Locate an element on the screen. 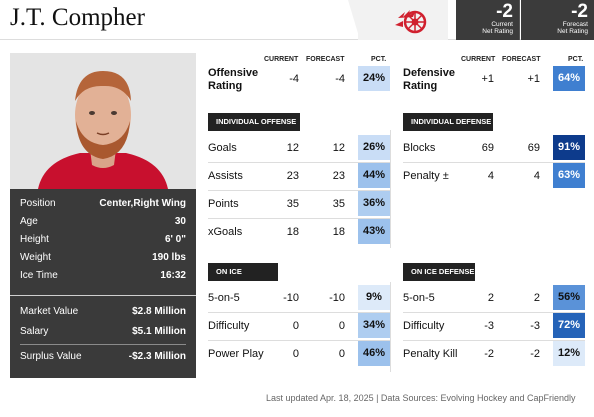 The image size is (594, 417). stat-label: Penalty ± is located at coordinates (426, 176).